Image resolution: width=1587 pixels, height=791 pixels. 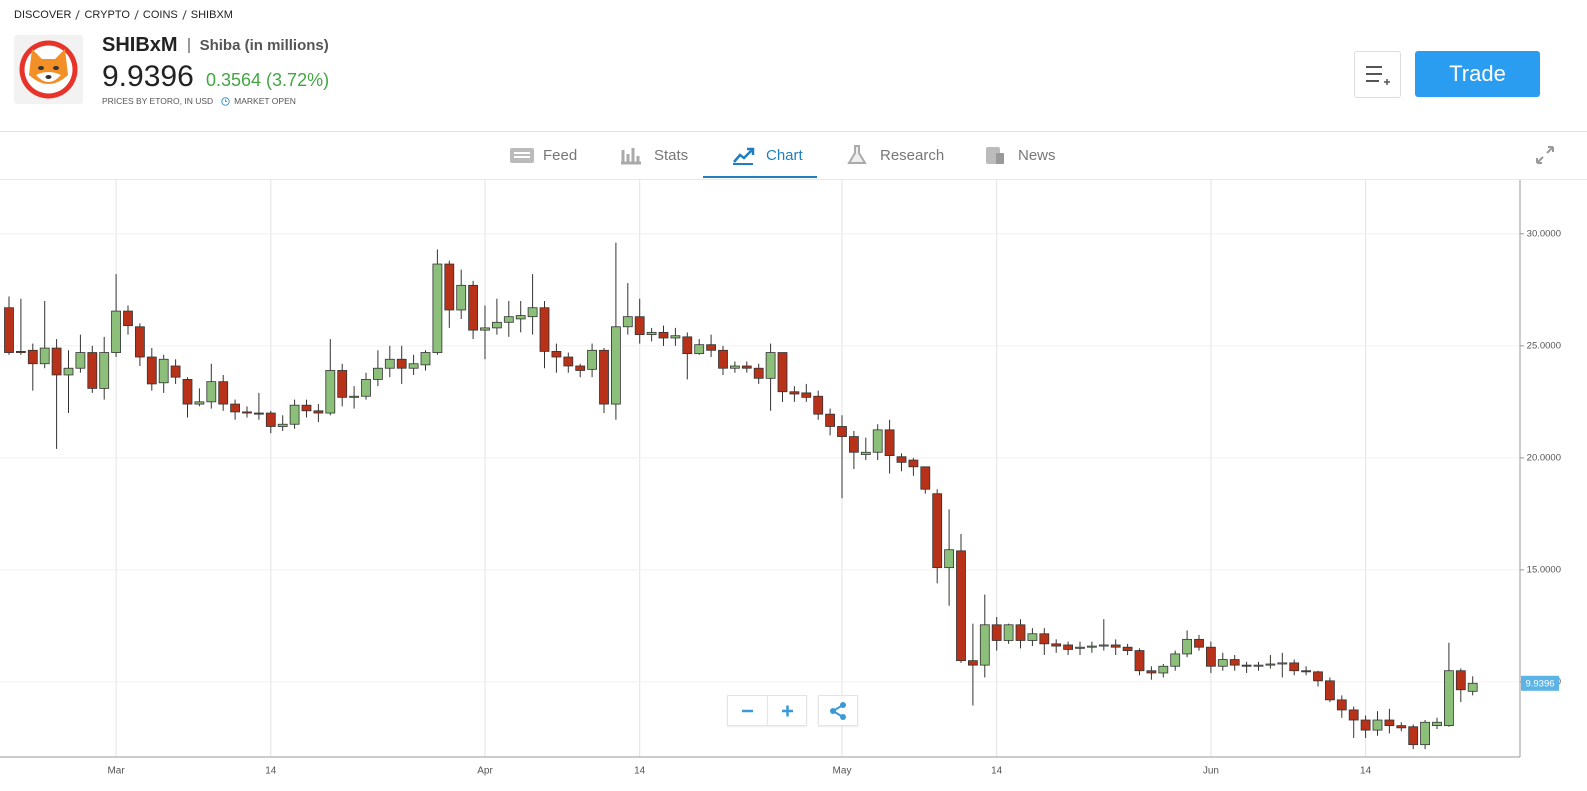 I want to click on breadcrumb-item: CRYPTO, so click(x=107, y=15).